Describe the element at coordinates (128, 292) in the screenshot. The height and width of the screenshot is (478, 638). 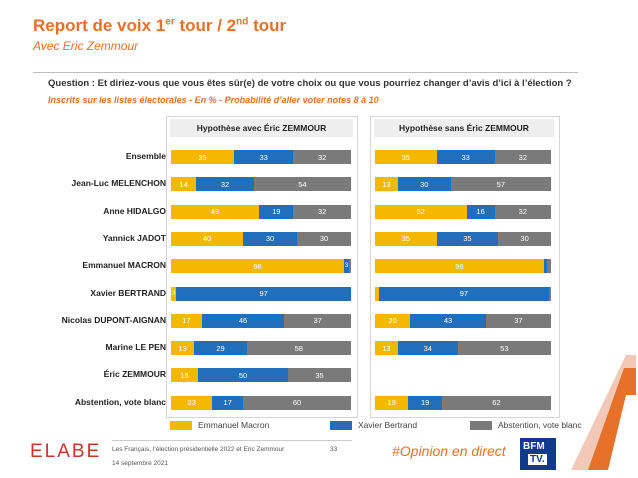
I see `row-label: Xavier BERTRAND` at that location.